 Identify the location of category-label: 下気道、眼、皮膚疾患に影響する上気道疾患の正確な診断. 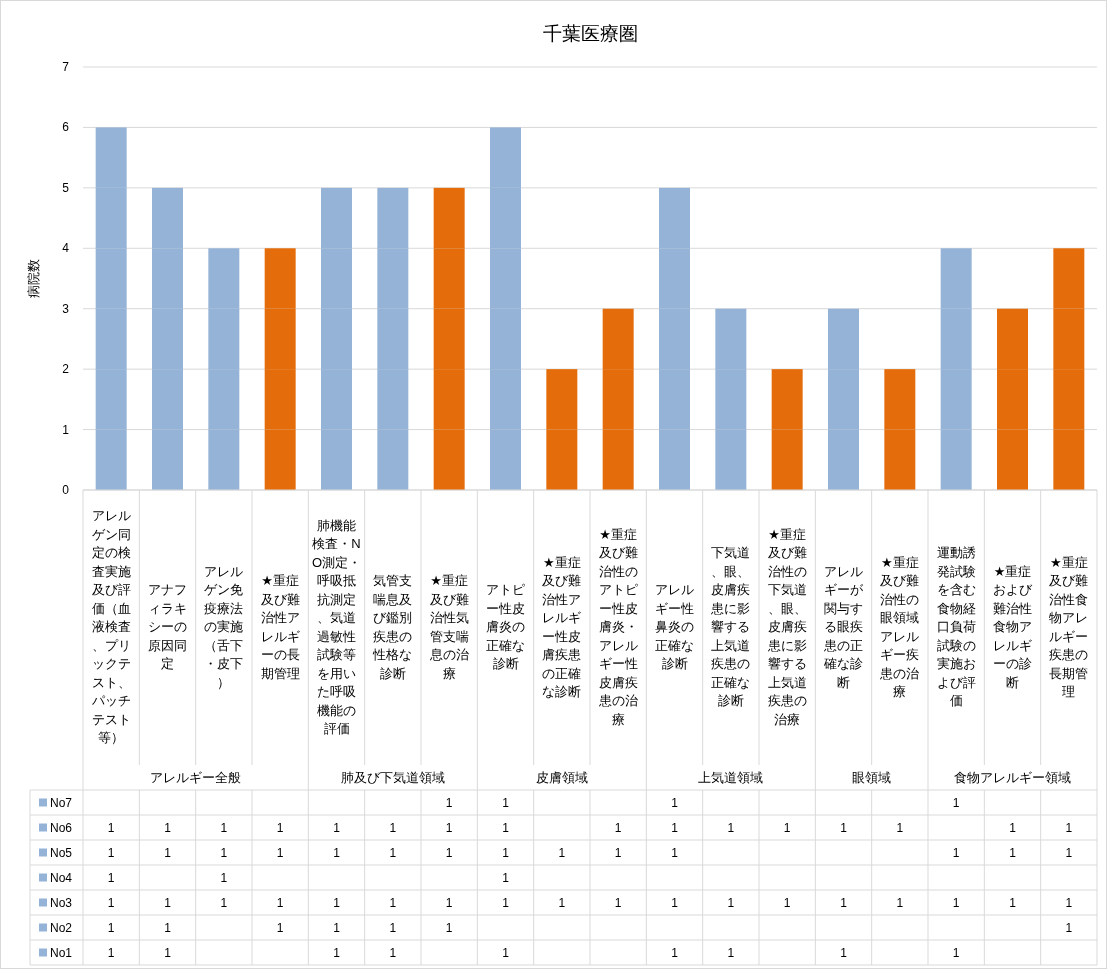
(731, 627).